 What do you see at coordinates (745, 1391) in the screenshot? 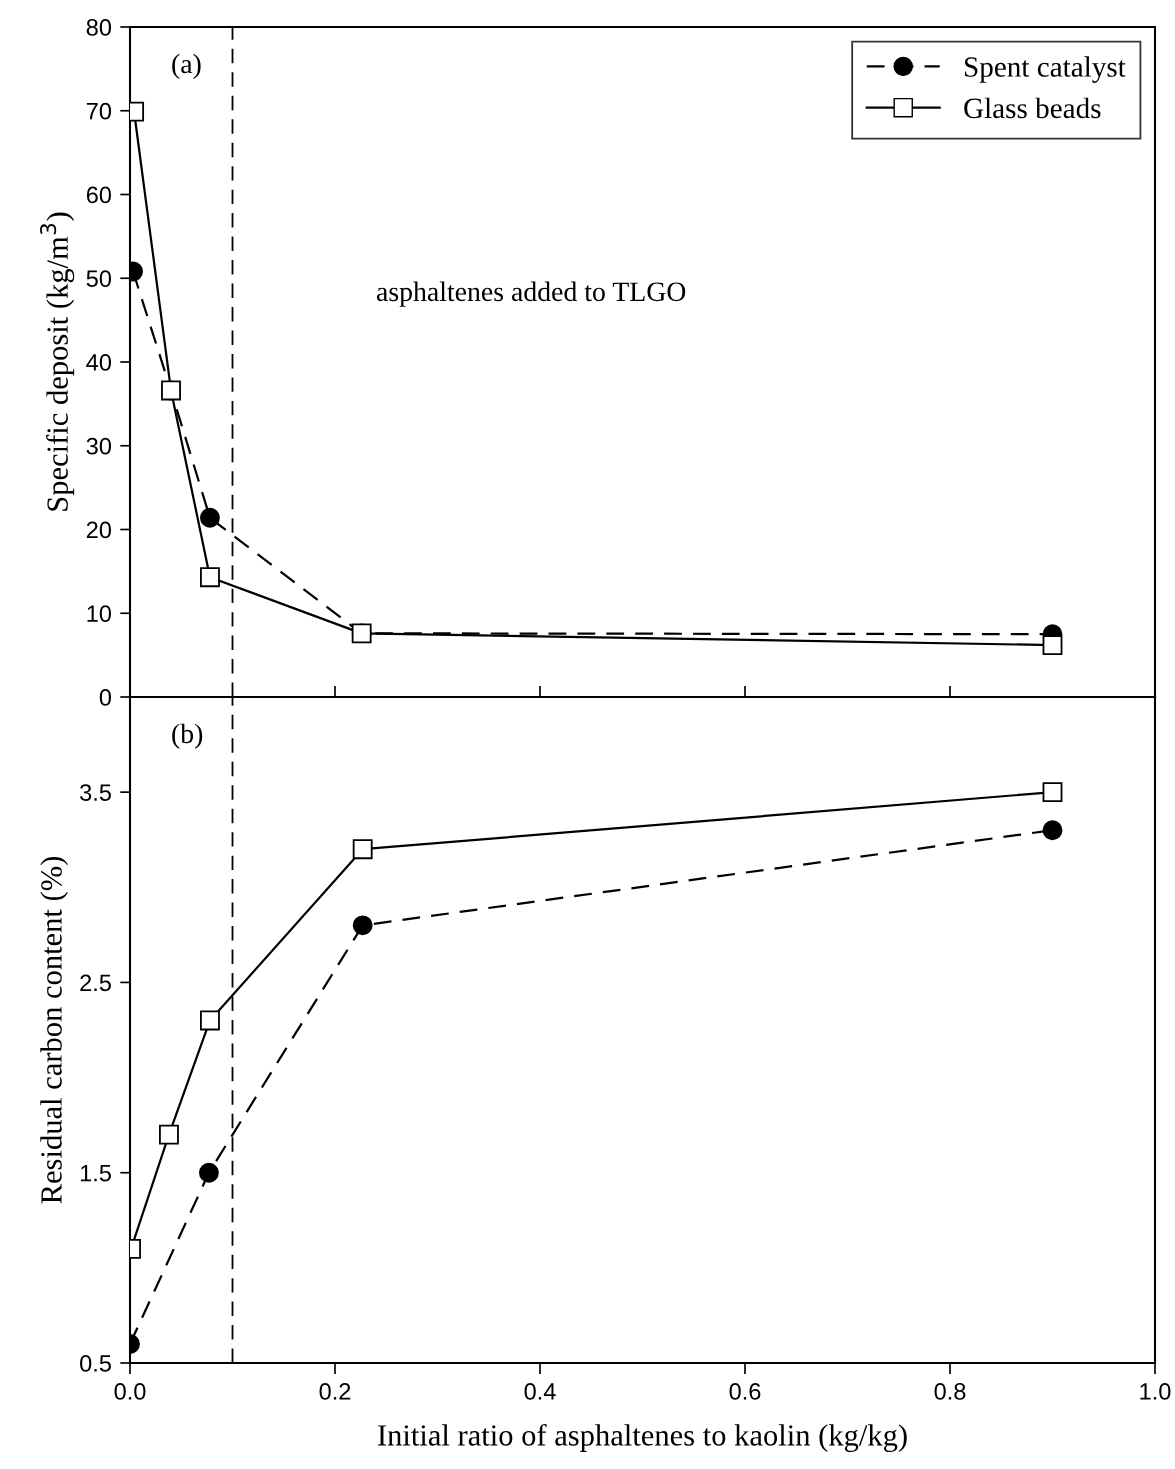
I see `x-tick-label: 0.6` at bounding box center [745, 1391].